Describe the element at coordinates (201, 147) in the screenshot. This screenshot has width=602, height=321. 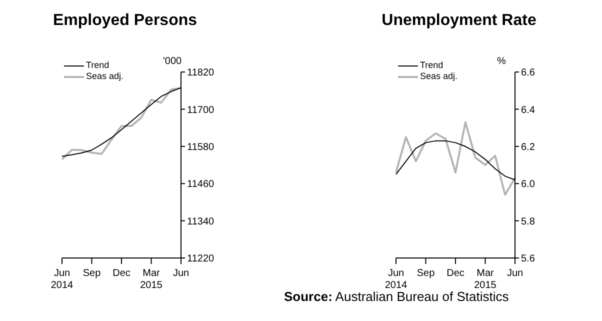
I see `y-tick-label: 11580` at that location.